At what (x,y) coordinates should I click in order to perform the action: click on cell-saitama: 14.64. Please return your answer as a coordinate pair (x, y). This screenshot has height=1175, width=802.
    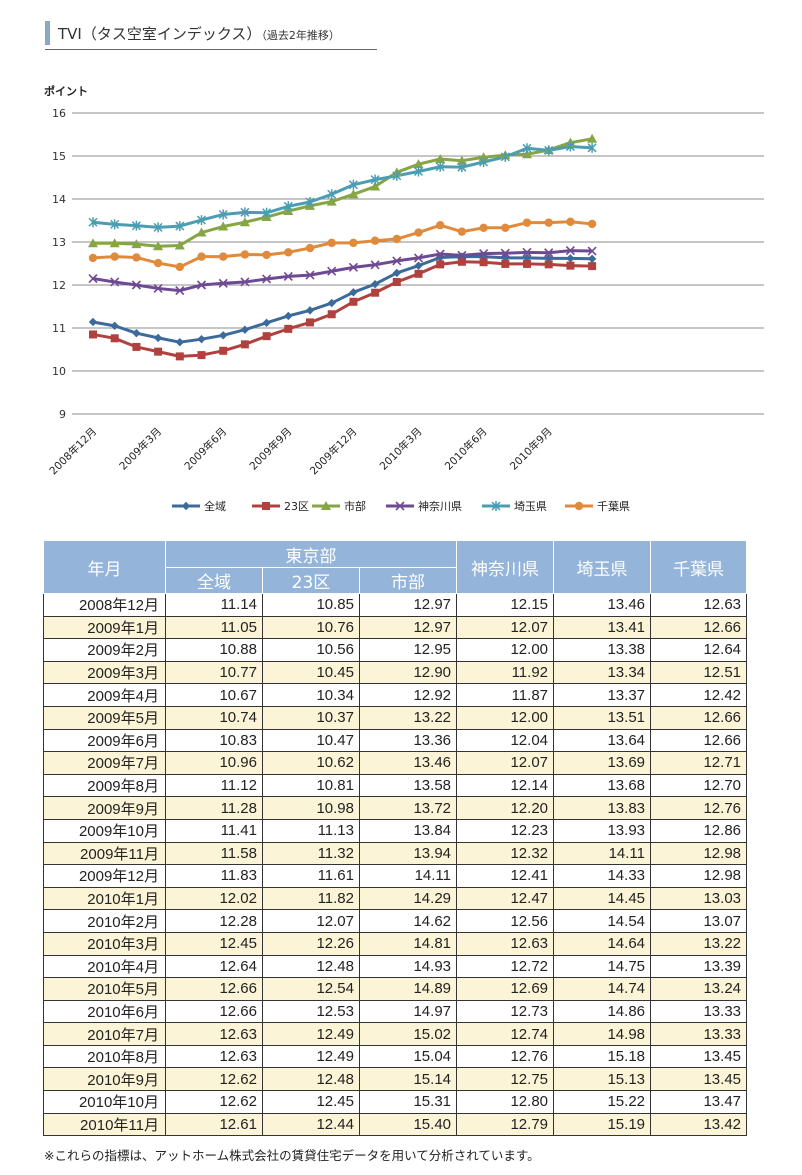
    Looking at the image, I should click on (602, 943).